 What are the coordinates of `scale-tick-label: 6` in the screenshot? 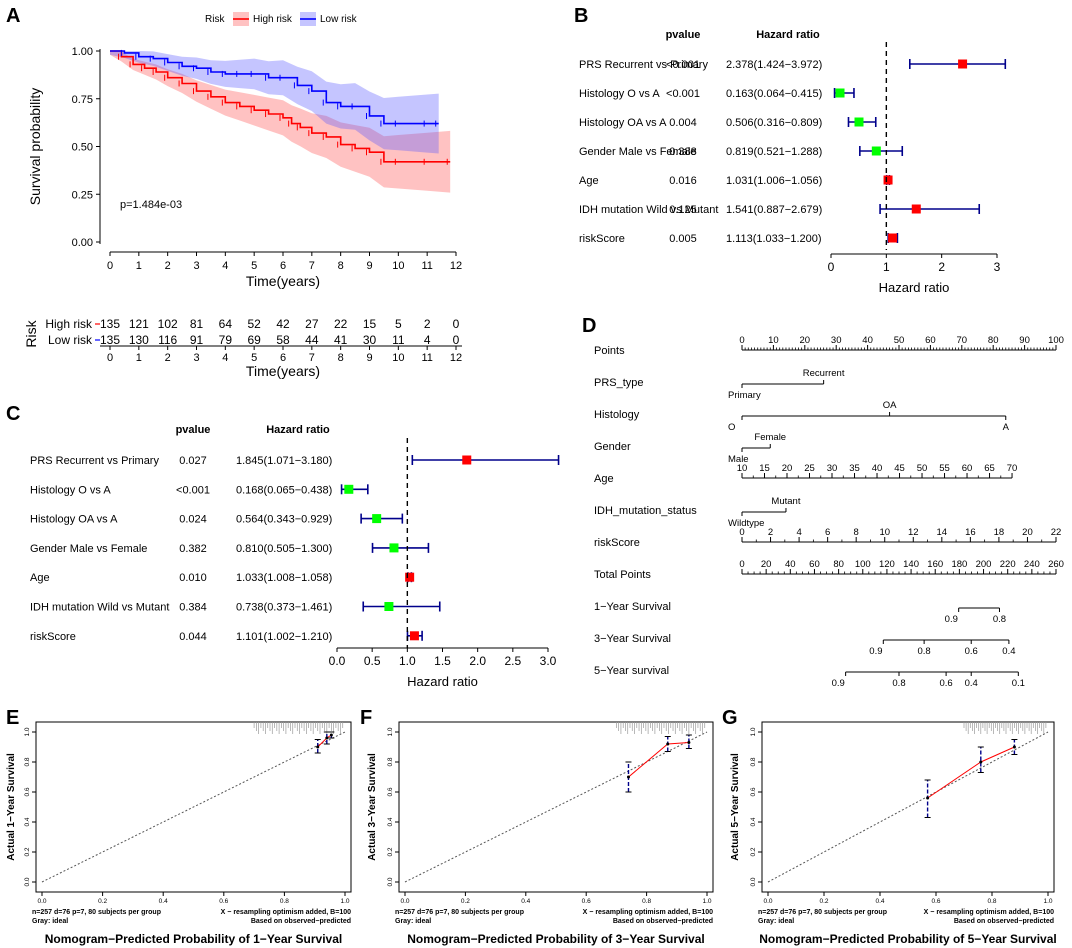 It's located at (827, 532).